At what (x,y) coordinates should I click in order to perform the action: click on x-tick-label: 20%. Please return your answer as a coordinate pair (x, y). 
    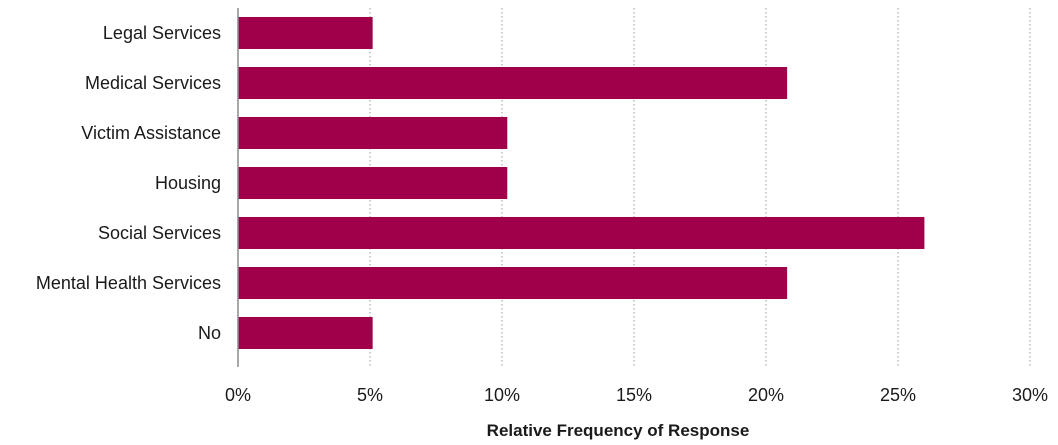
    Looking at the image, I should click on (766, 395).